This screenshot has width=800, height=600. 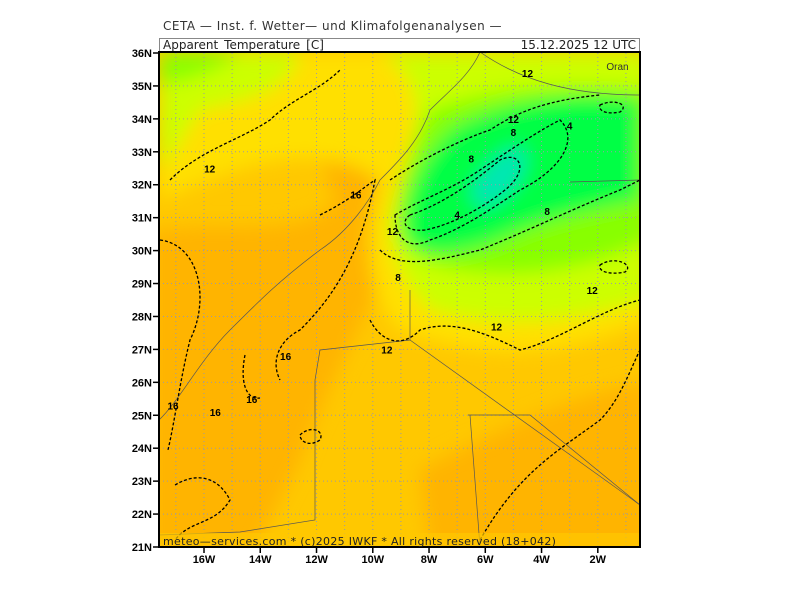 I want to click on lon-tick-label: 6W, so click(x=485, y=560).